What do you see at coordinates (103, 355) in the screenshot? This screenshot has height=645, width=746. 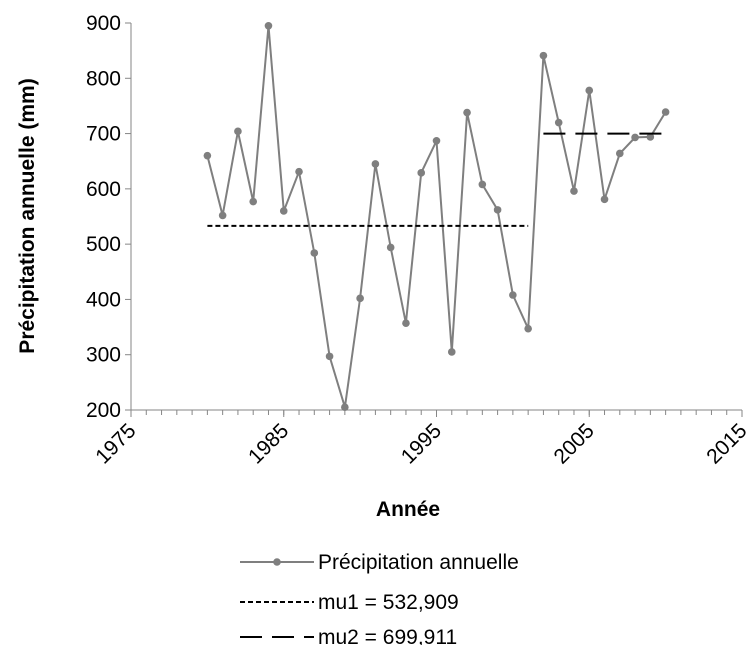 I see `y-tick-label: 300` at bounding box center [103, 355].